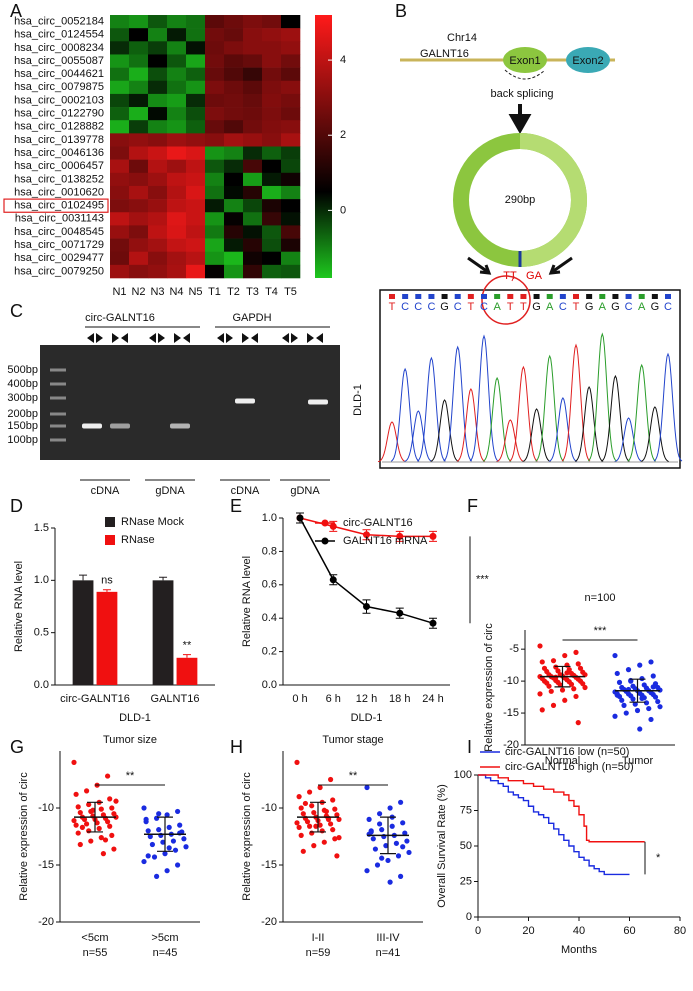 Image resolution: width=693 pixels, height=991 pixels. Describe the element at coordinates (378, 523) in the screenshot. I see `legend-label: circ-GALNT16` at that location.